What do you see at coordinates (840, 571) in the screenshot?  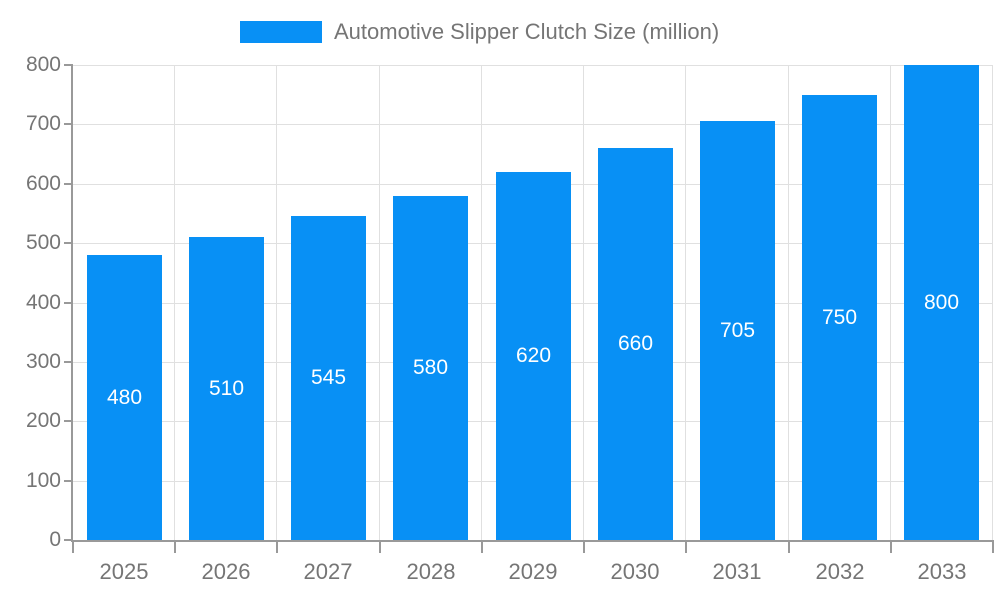 I see `x-axis-label: 2032` at bounding box center [840, 571].